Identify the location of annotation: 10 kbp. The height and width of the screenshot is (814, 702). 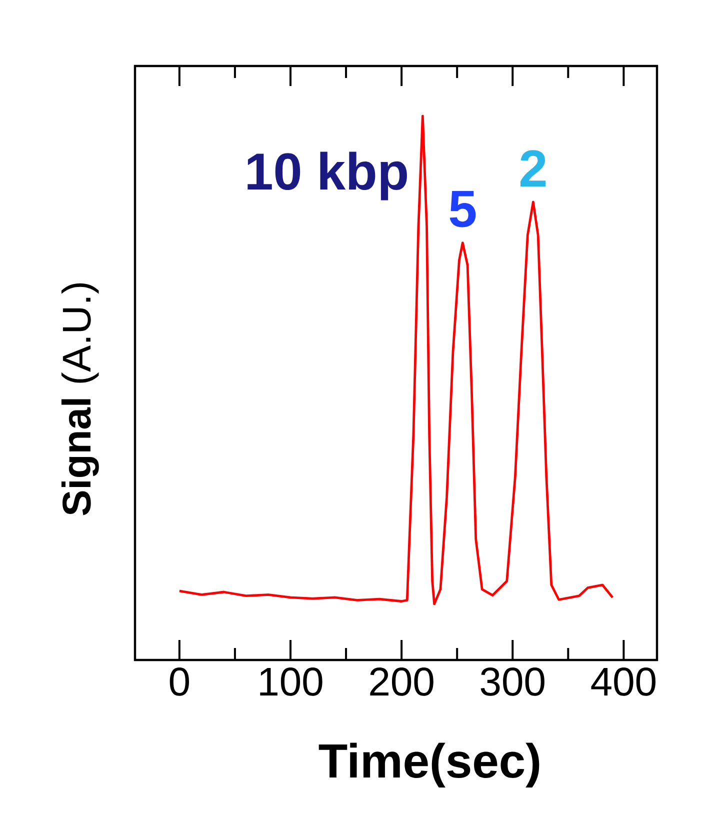
(327, 176).